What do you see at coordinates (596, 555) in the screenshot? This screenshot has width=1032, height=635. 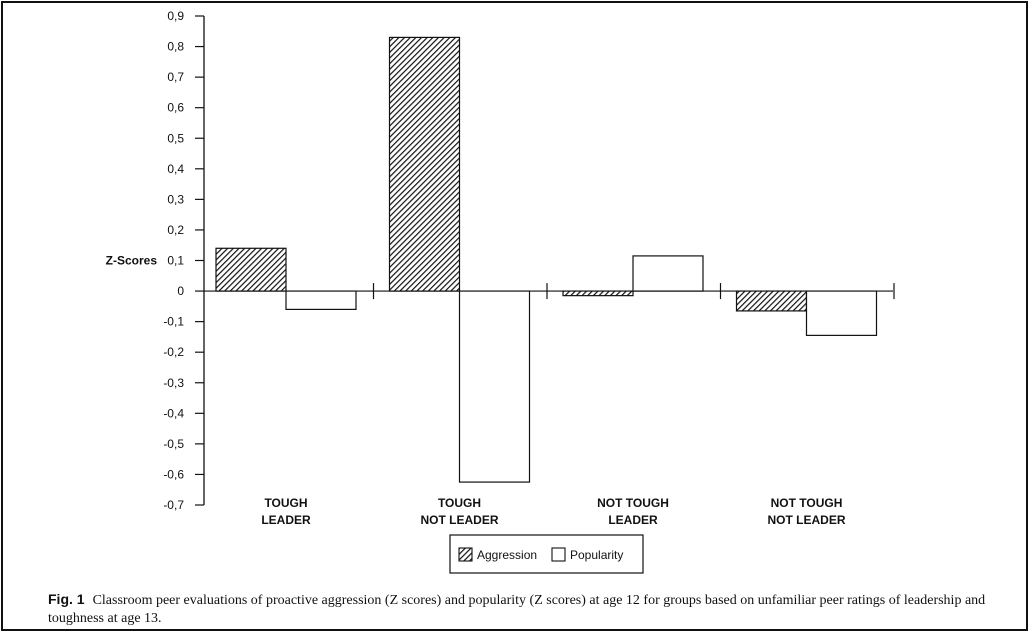 I see `legend-label-popularity: Popularity` at bounding box center [596, 555].